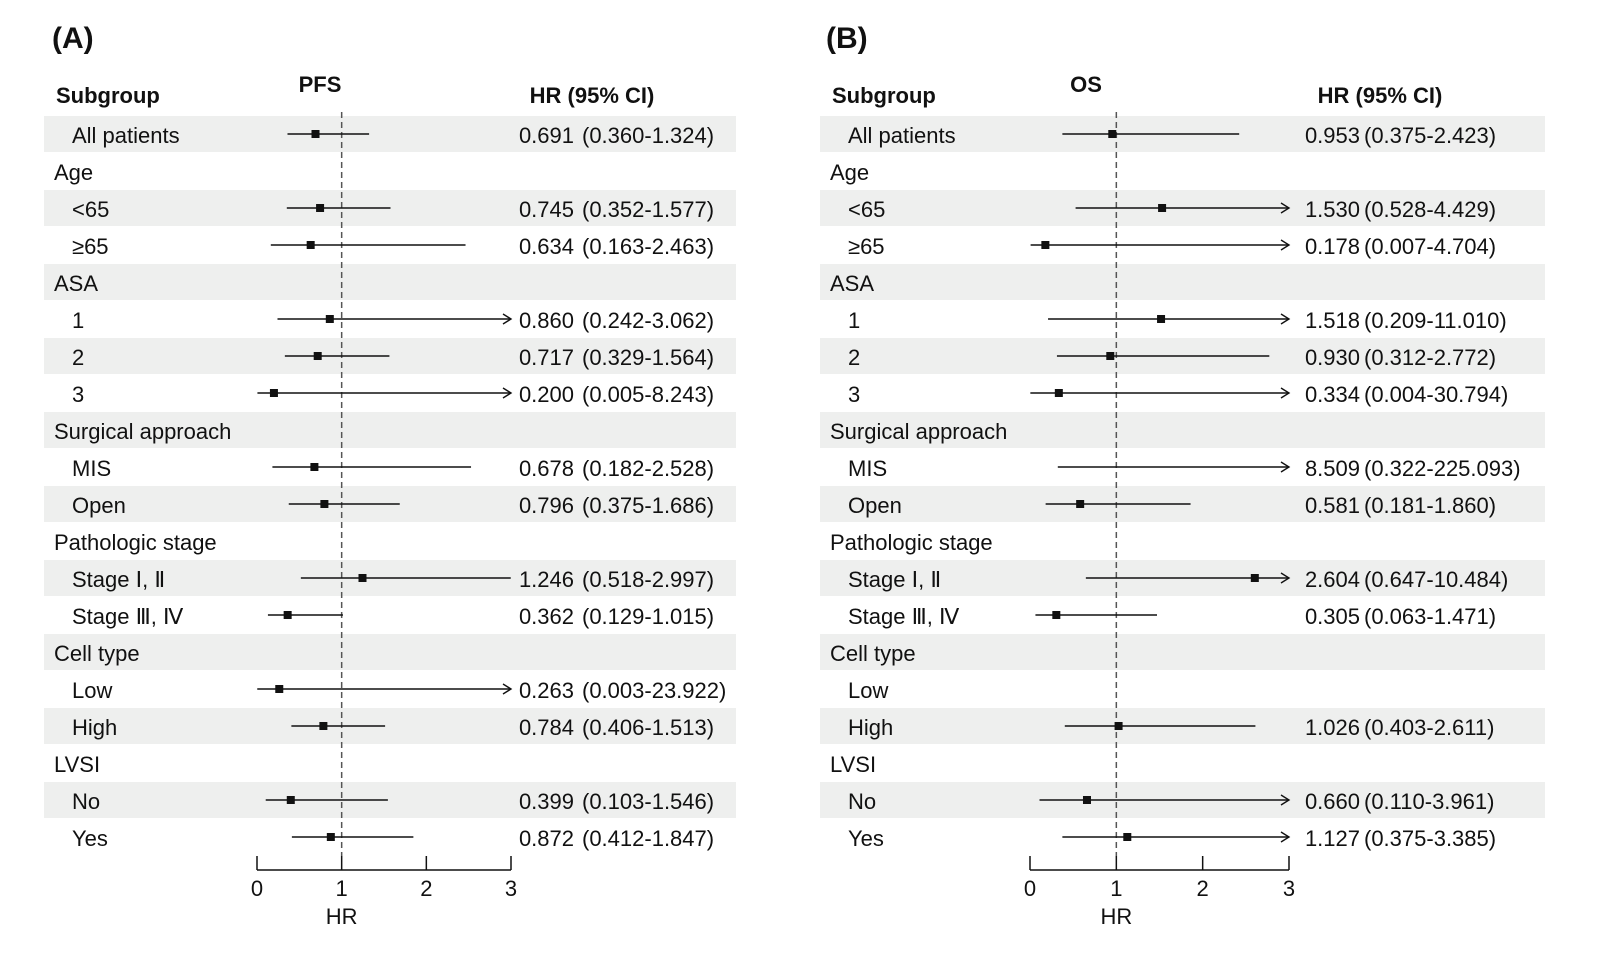  What do you see at coordinates (546, 135) in the screenshot?
I see `hr-value: 0.691` at bounding box center [546, 135].